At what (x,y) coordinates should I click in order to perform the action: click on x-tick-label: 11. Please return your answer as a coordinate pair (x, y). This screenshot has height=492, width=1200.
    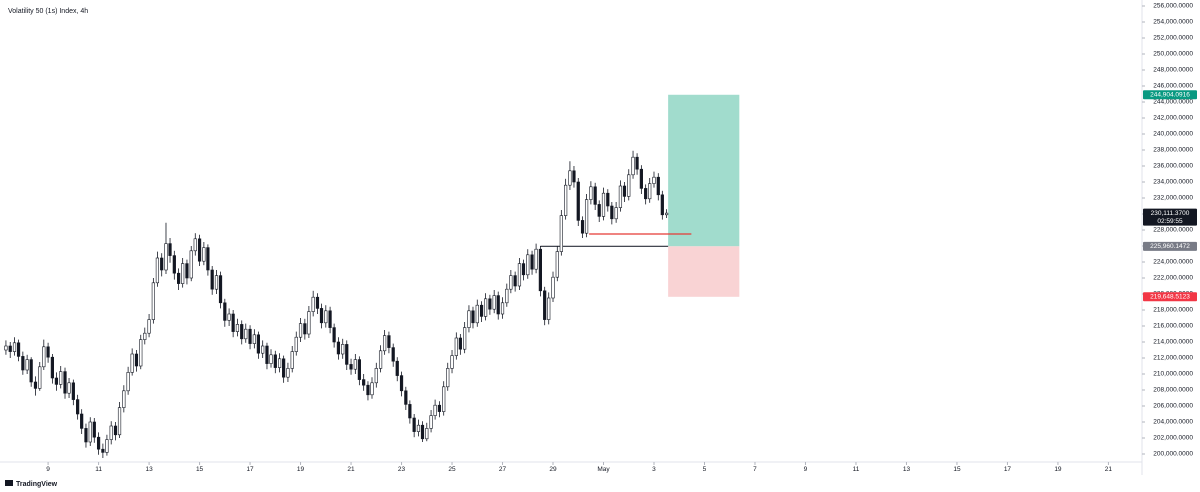
    Looking at the image, I should click on (856, 469).